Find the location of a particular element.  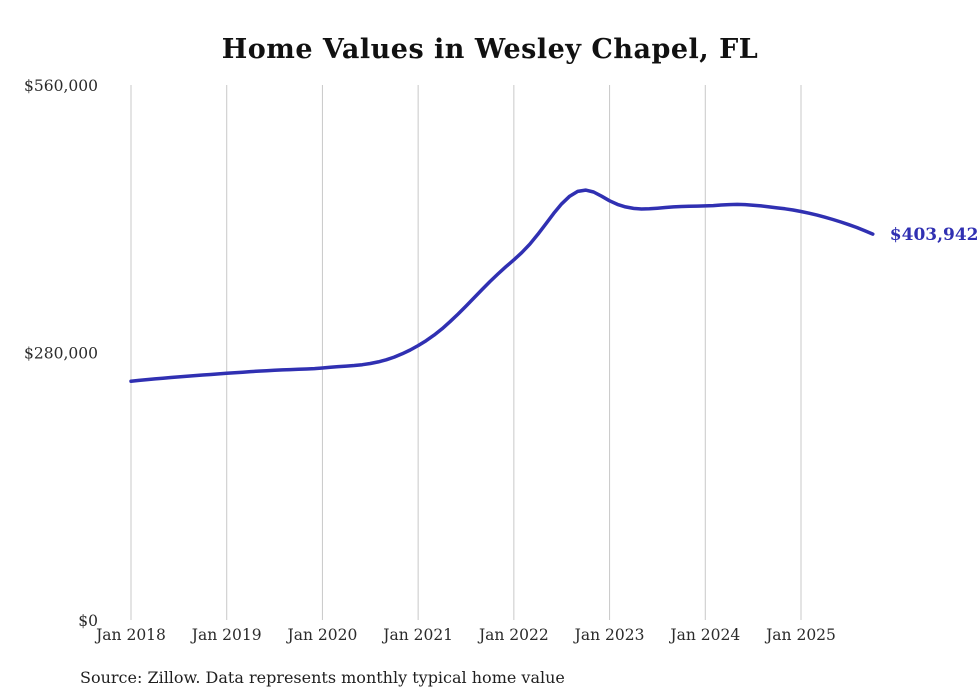

x-axis-tick-label: Jan 2020 is located at coordinates (322, 635).